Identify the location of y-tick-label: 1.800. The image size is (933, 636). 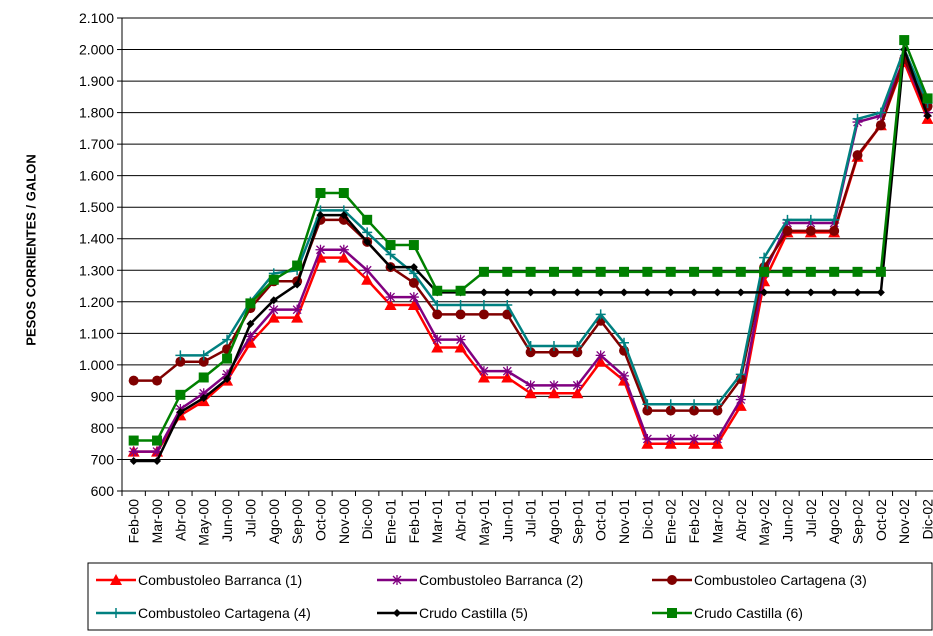
(96, 113).